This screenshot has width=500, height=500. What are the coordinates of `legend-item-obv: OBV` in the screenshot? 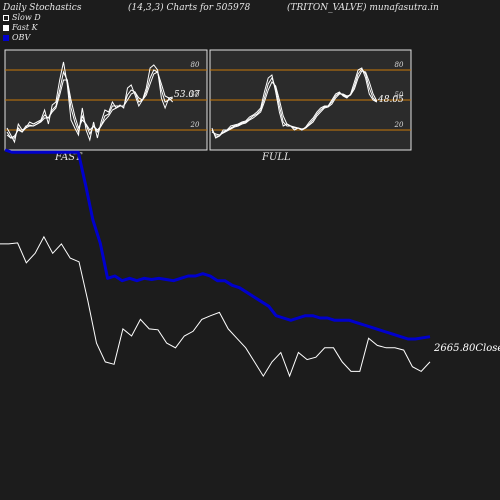 It's located at (22, 38).